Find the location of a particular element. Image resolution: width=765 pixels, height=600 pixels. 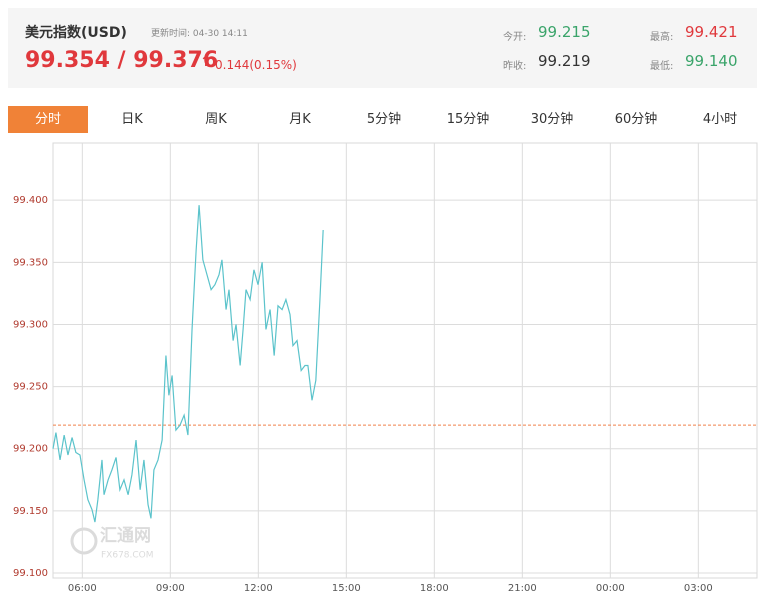

x-tick-label: 12:00 is located at coordinates (258, 588).